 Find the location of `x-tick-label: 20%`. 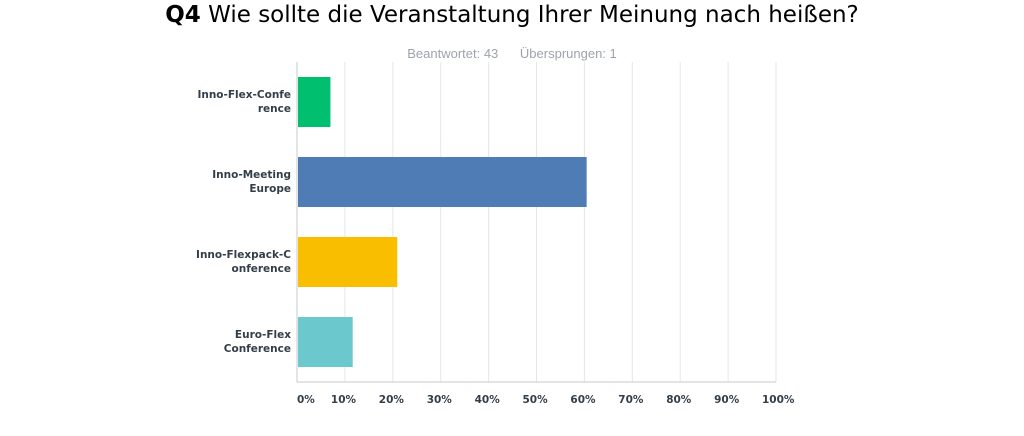

x-tick-label: 20% is located at coordinates (391, 400).